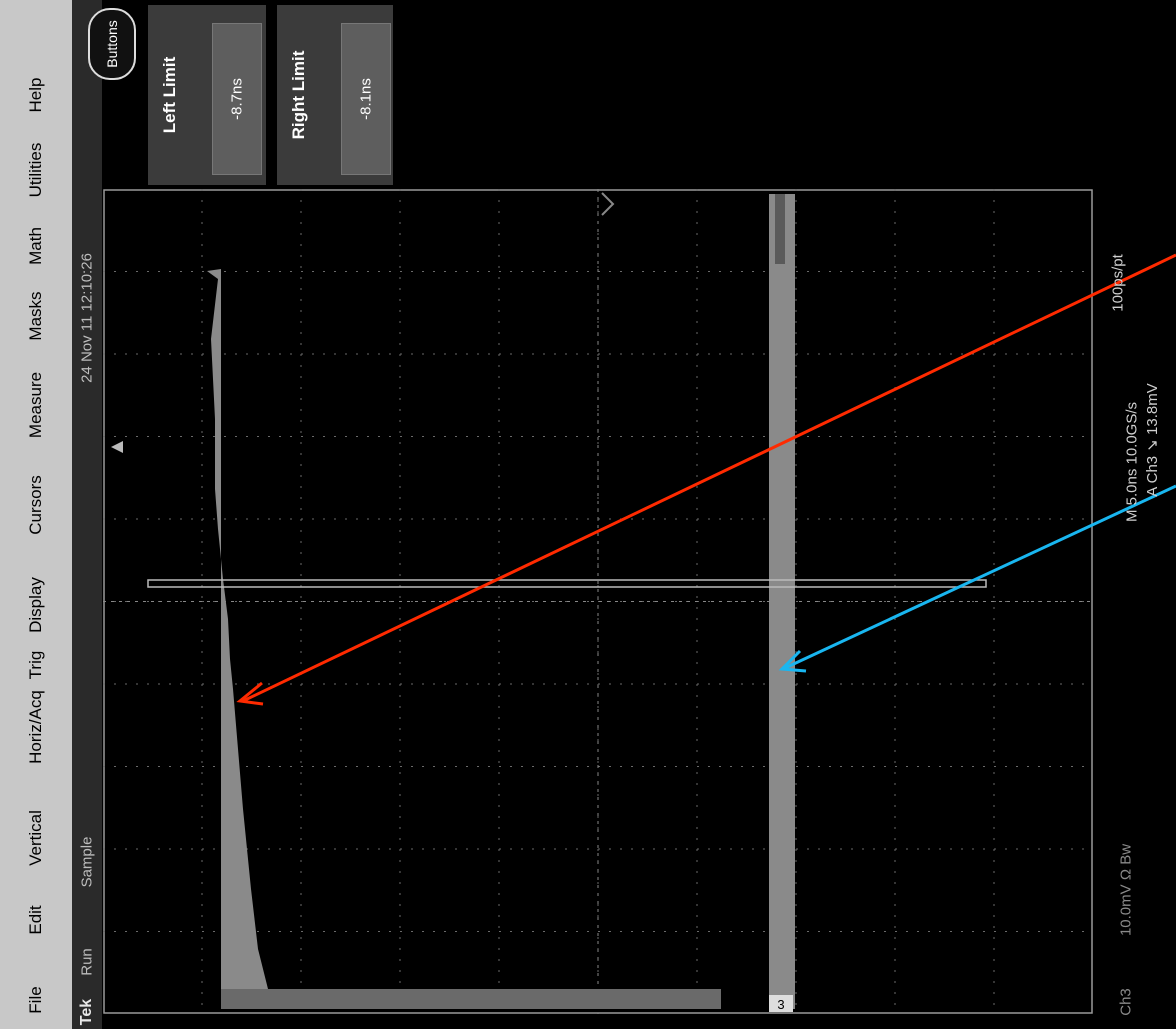 This screenshot has width=1176, height=1029. I want to click on run-state: Run, so click(87, 962).